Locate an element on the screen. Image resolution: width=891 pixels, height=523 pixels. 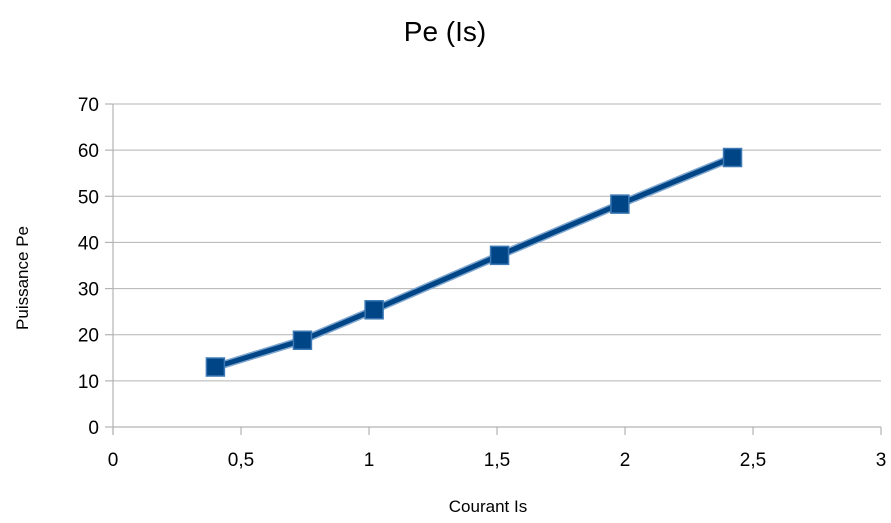
y-tick-label: 0 is located at coordinates (93, 428).